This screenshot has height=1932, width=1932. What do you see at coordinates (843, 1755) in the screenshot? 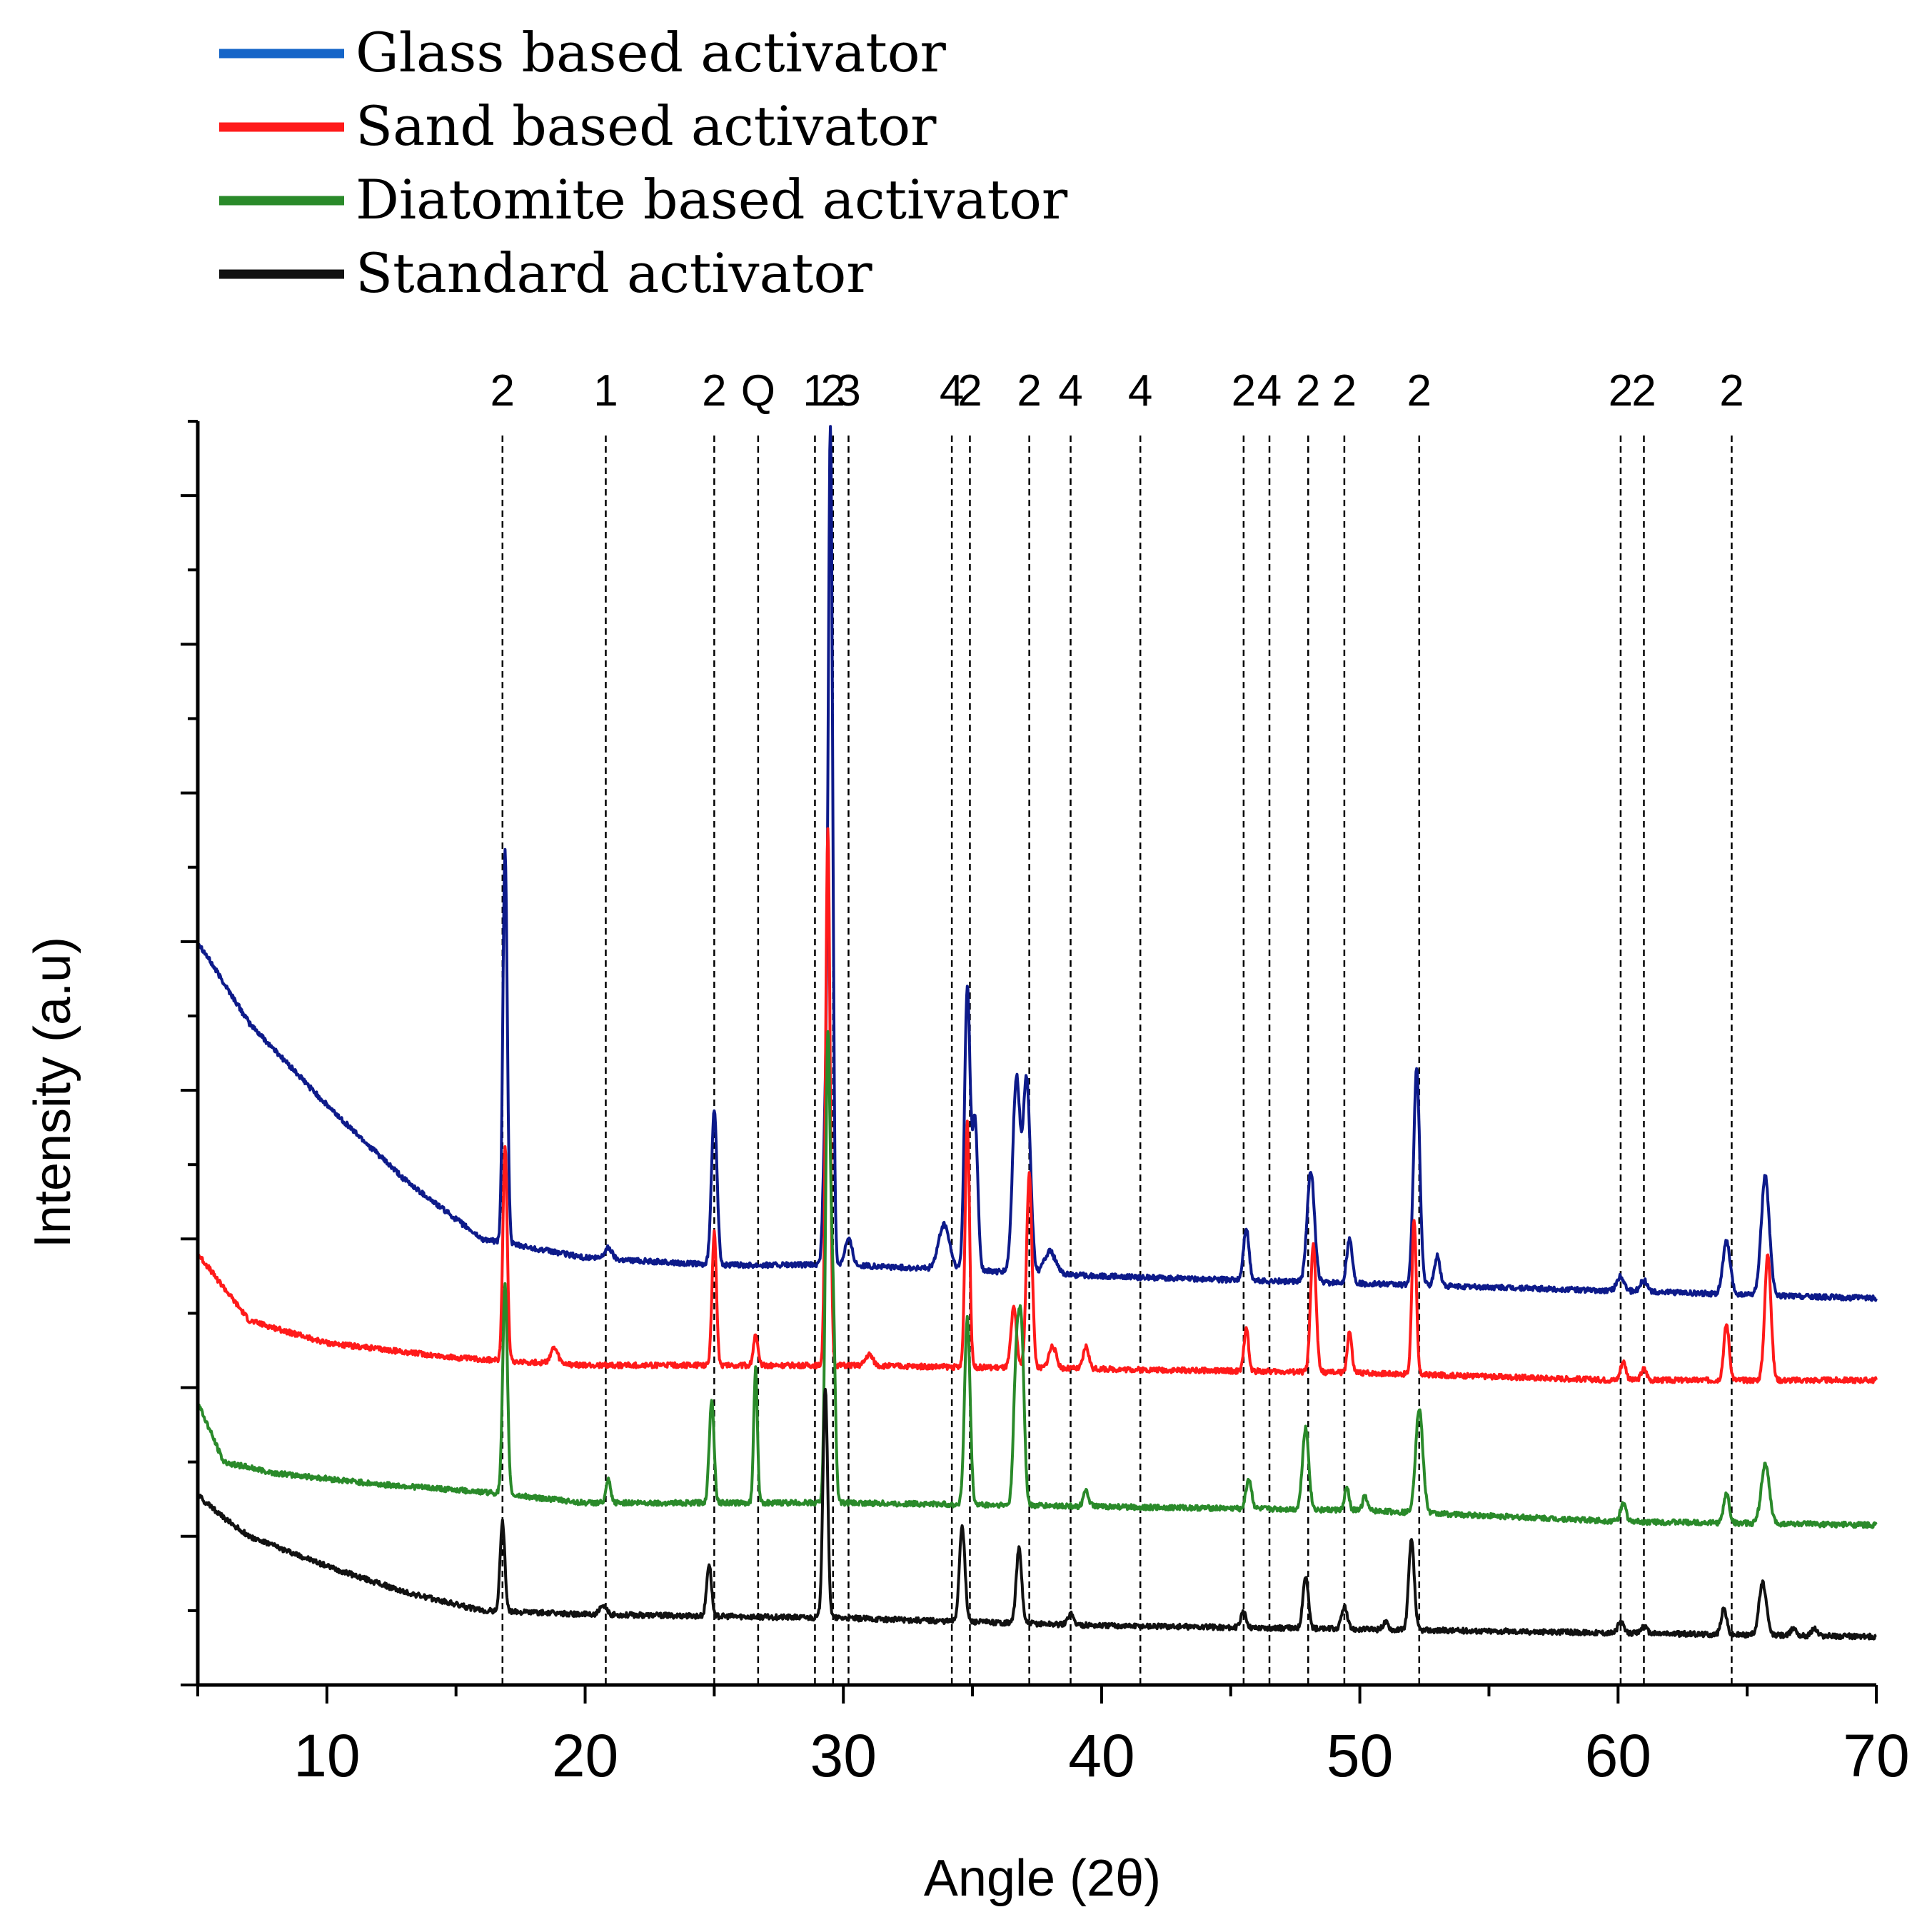
I see `x-tick-label: 30` at bounding box center [843, 1755].